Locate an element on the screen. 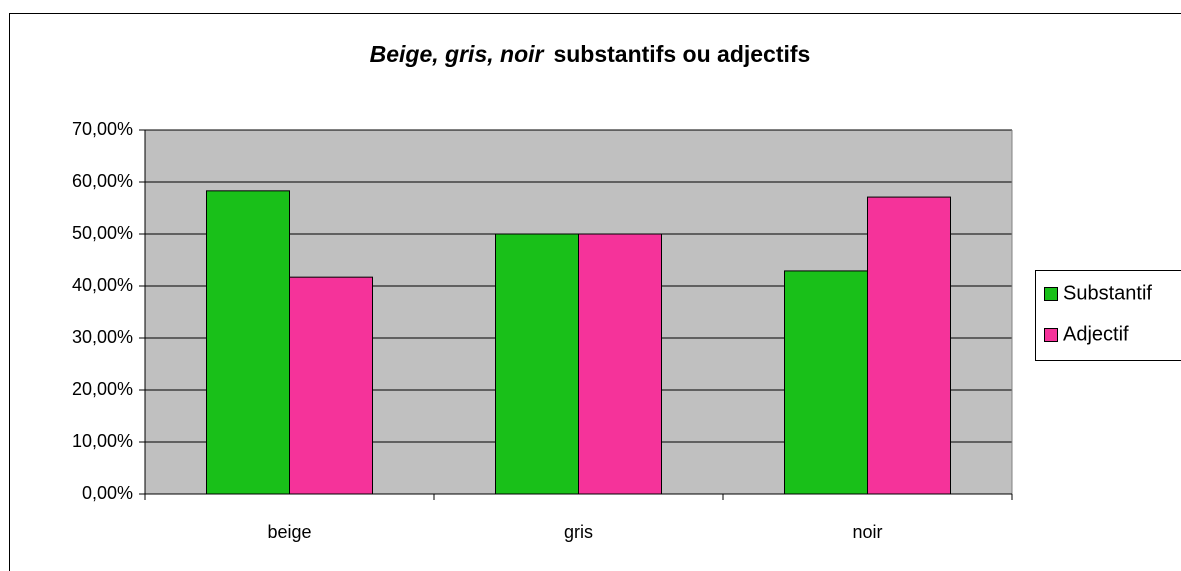 The width and height of the screenshot is (1181, 571). x-tick-label: beige is located at coordinates (289, 532).